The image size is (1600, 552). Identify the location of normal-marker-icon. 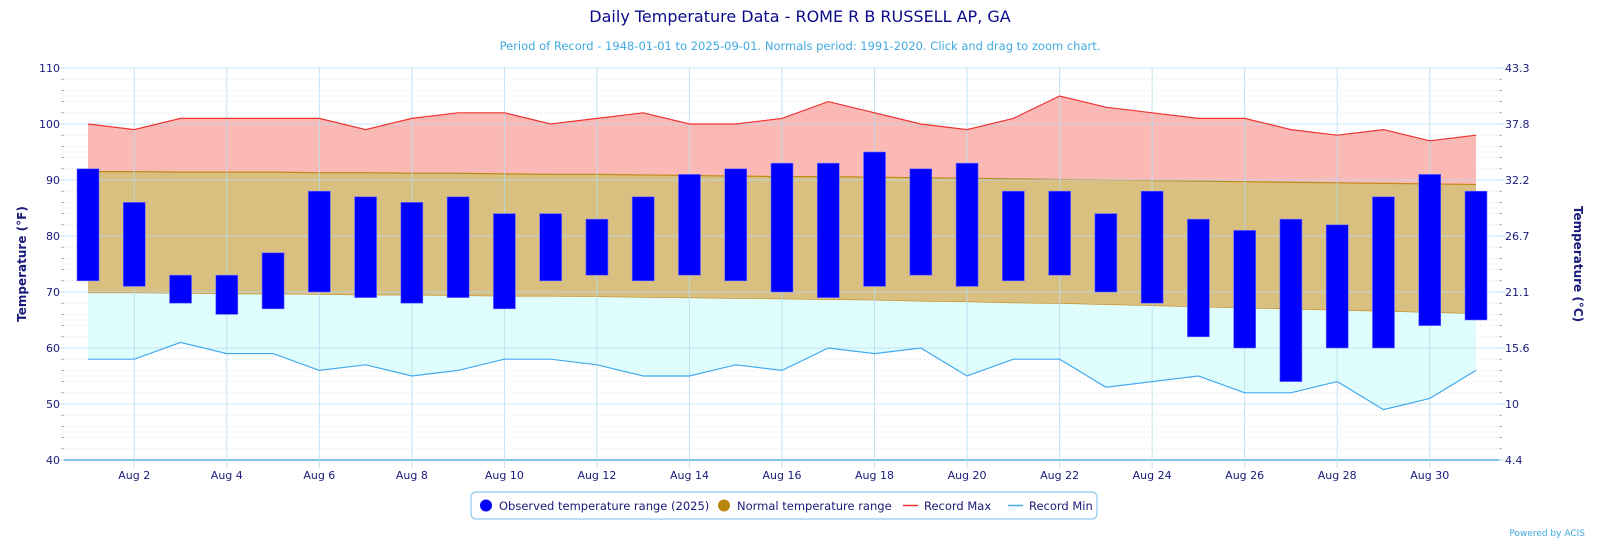
(724, 505).